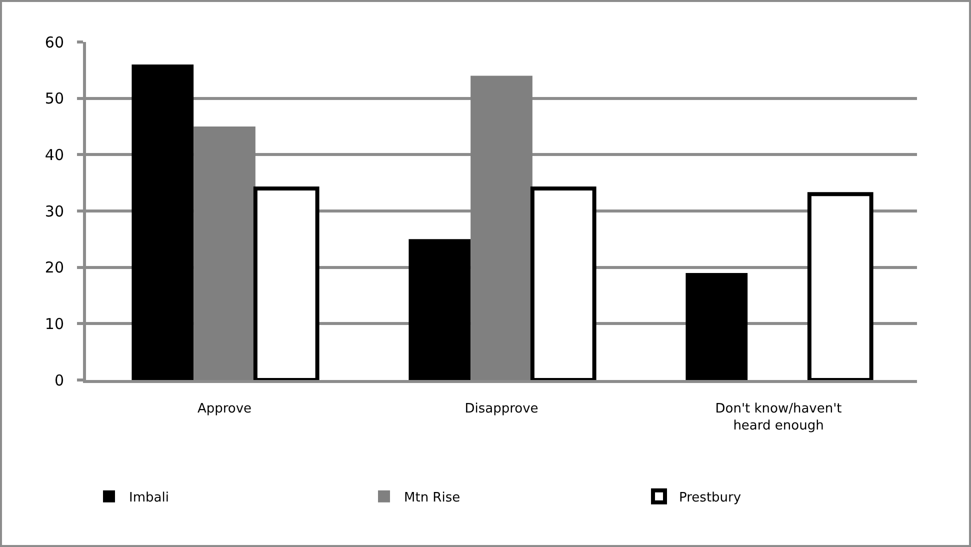 The width and height of the screenshot is (971, 547). I want to click on y-tick-label: 50, so click(54, 99).